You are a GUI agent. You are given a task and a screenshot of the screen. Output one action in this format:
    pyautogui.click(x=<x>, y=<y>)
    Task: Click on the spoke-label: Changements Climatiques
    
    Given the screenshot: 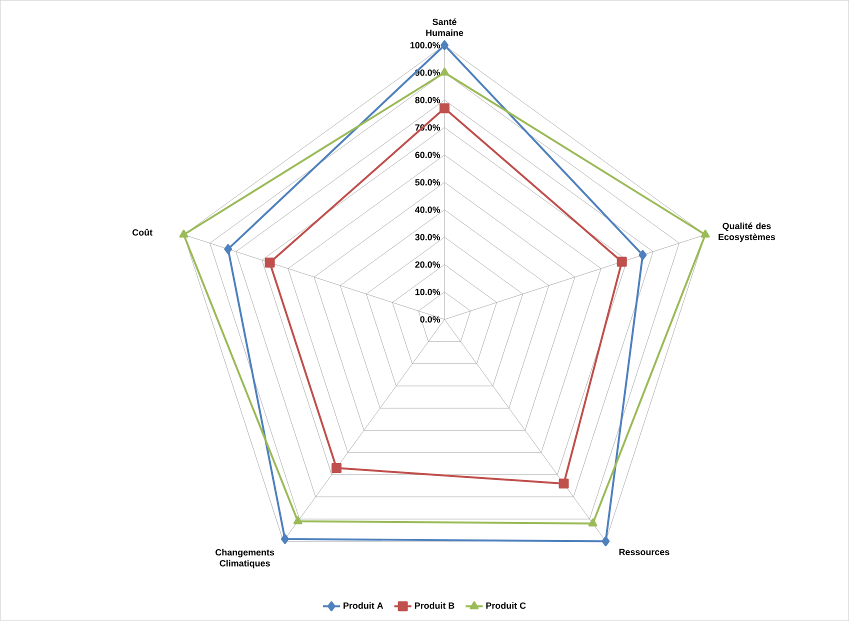 What is the action you would take?
    pyautogui.click(x=245, y=558)
    